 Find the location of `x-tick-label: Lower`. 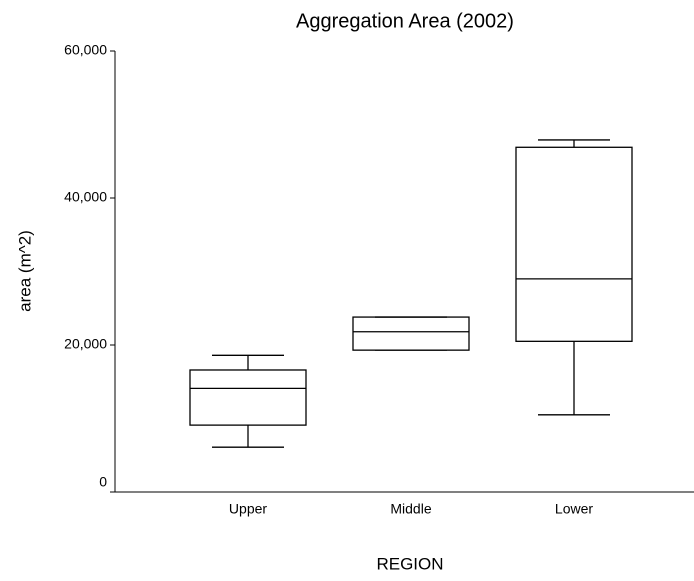

x-tick-label: Lower is located at coordinates (574, 509).